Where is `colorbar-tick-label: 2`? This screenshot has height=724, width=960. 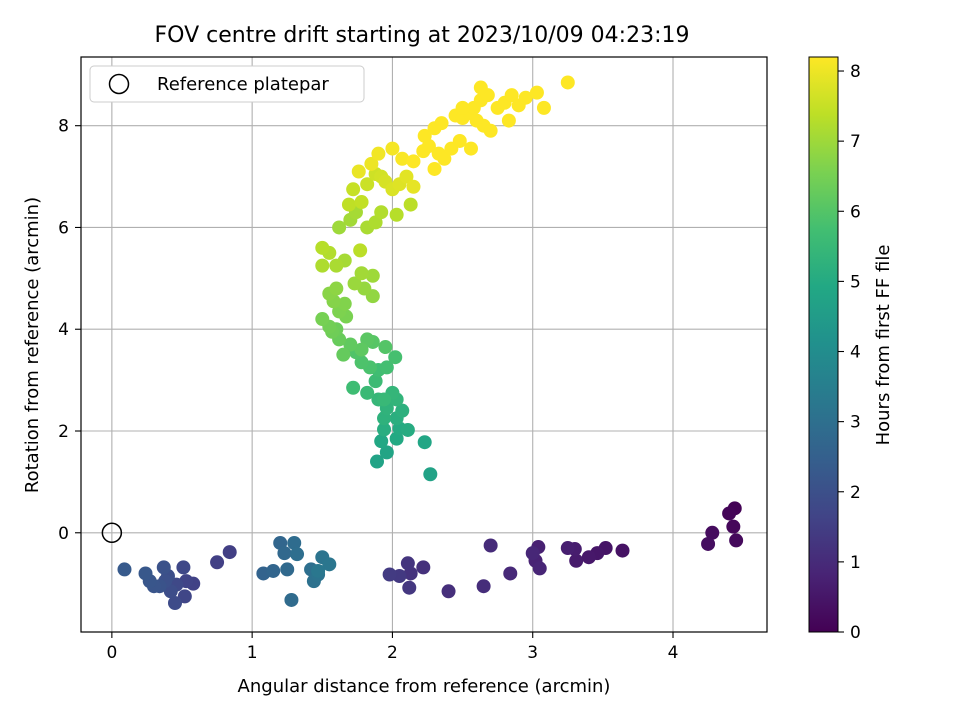
colorbar-tick-label: 2 is located at coordinates (855, 493).